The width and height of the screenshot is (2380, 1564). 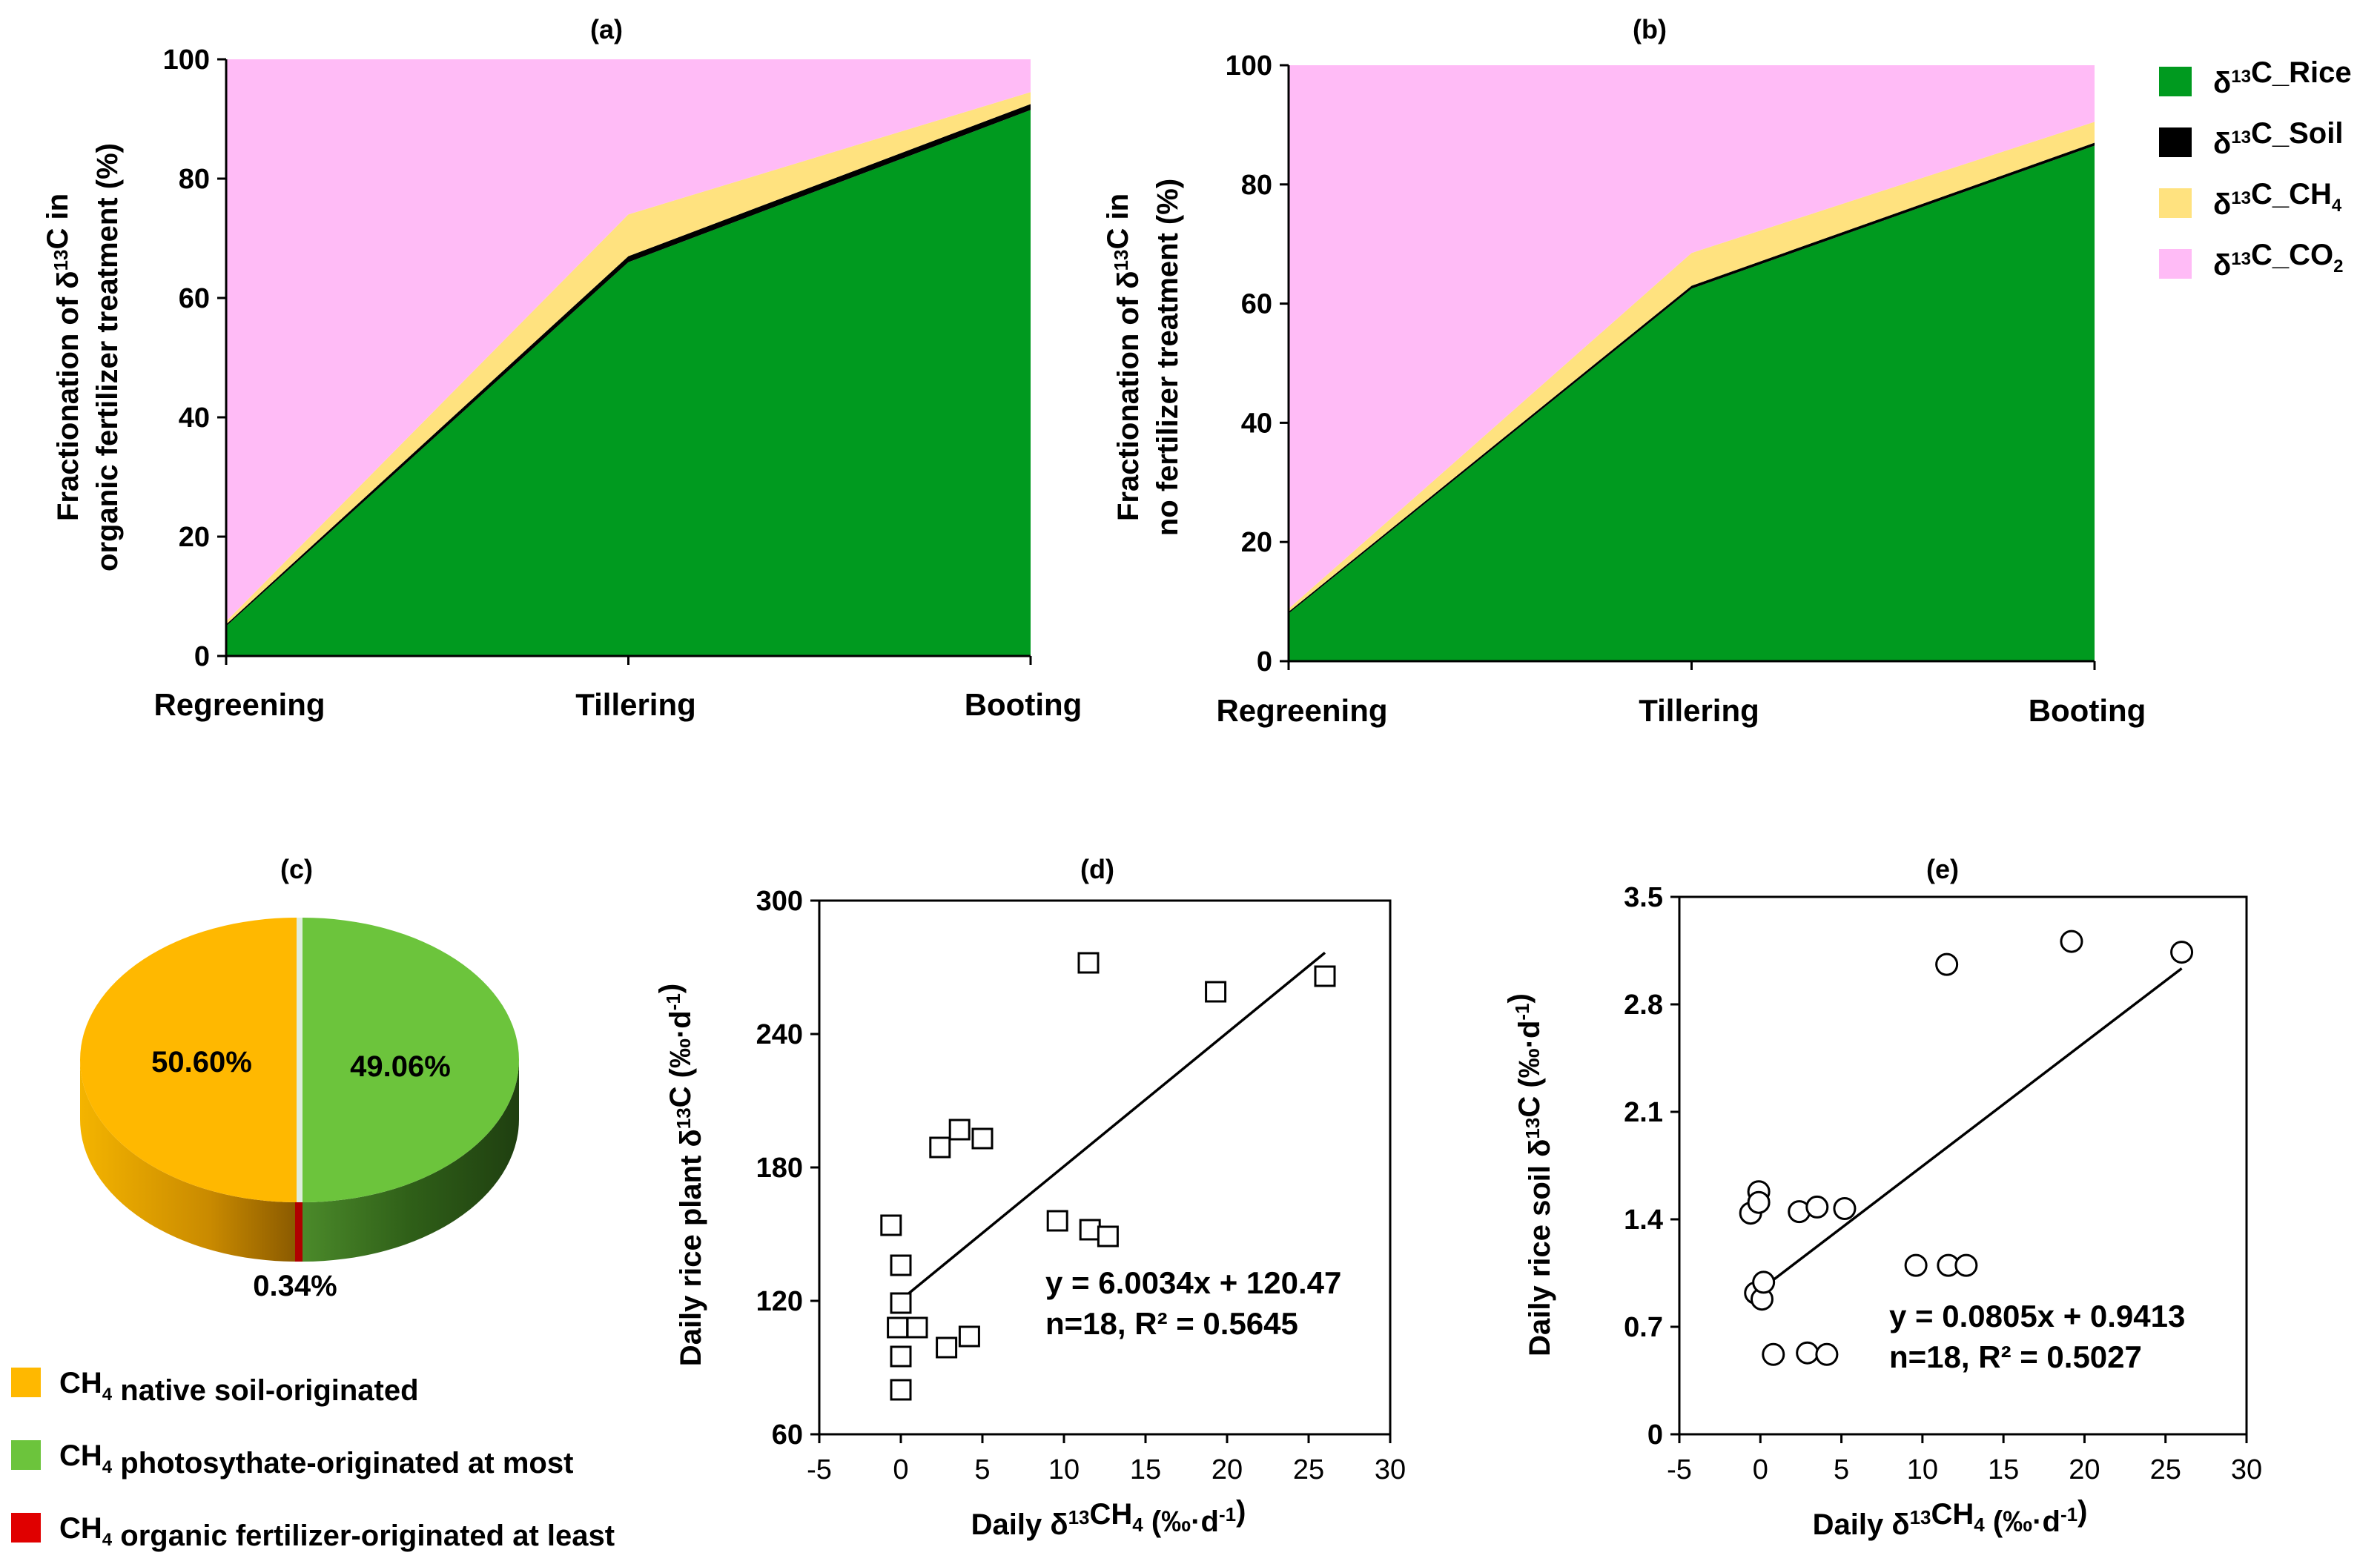 I want to click on pie-slice-native-soil, so click(x=188, y=1060).